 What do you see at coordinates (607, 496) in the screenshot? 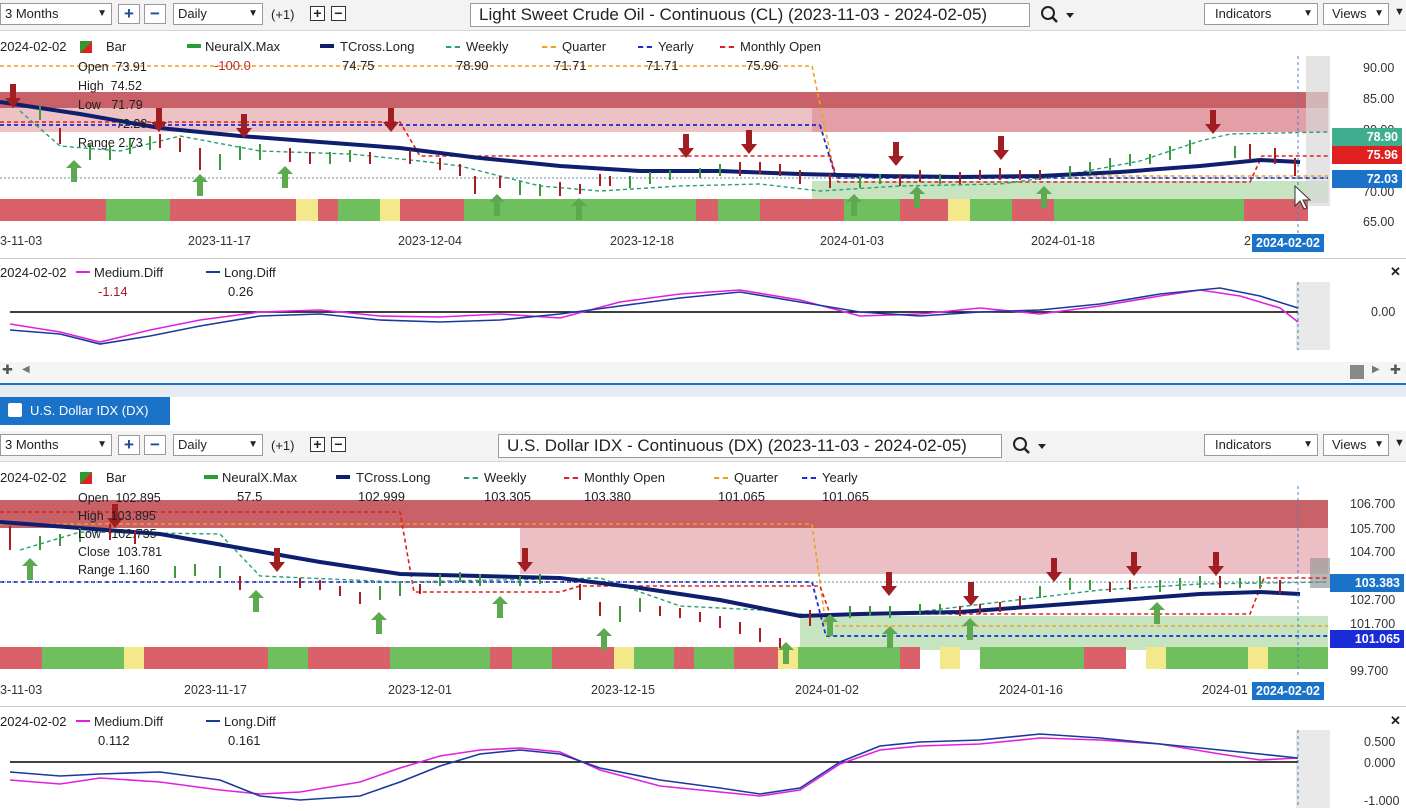
I see `legend-monthly-value: 103.380` at bounding box center [607, 496].